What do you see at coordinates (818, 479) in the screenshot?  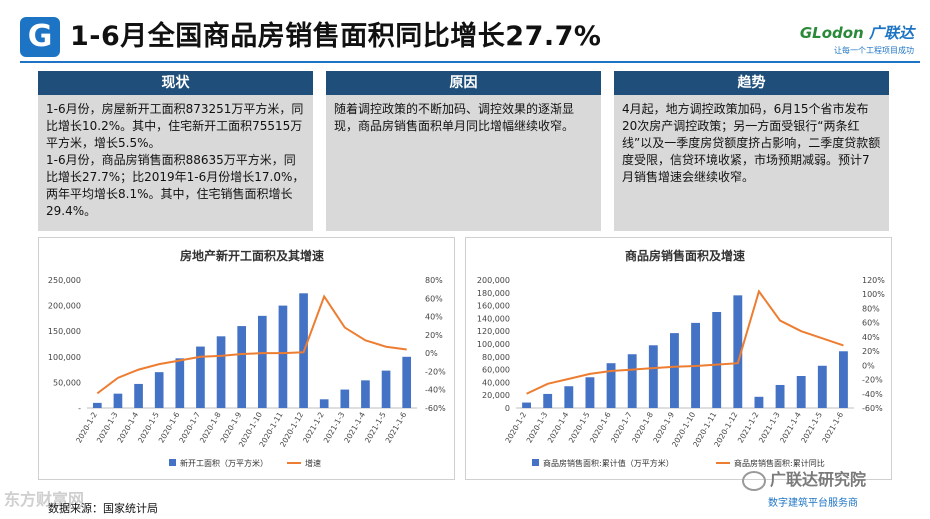 I see `watermark-name: 广联达研究院` at bounding box center [818, 479].